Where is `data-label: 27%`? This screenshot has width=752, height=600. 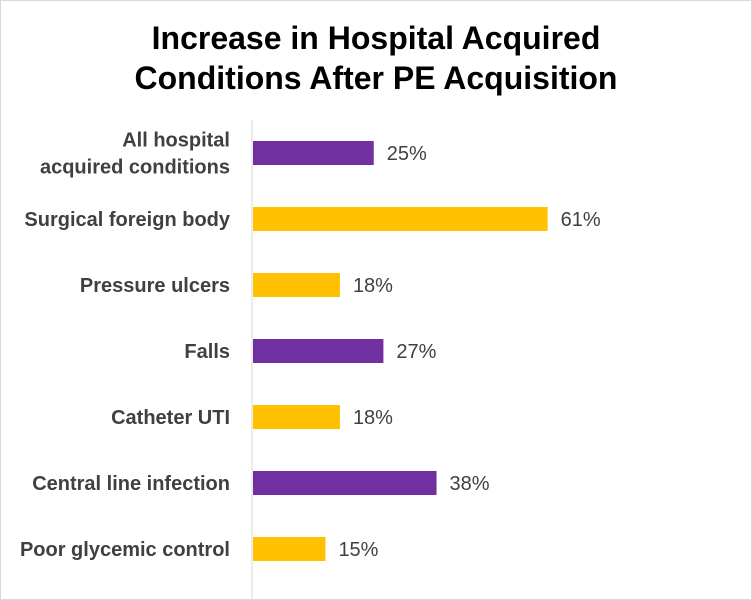 data-label: 27% is located at coordinates (416, 352).